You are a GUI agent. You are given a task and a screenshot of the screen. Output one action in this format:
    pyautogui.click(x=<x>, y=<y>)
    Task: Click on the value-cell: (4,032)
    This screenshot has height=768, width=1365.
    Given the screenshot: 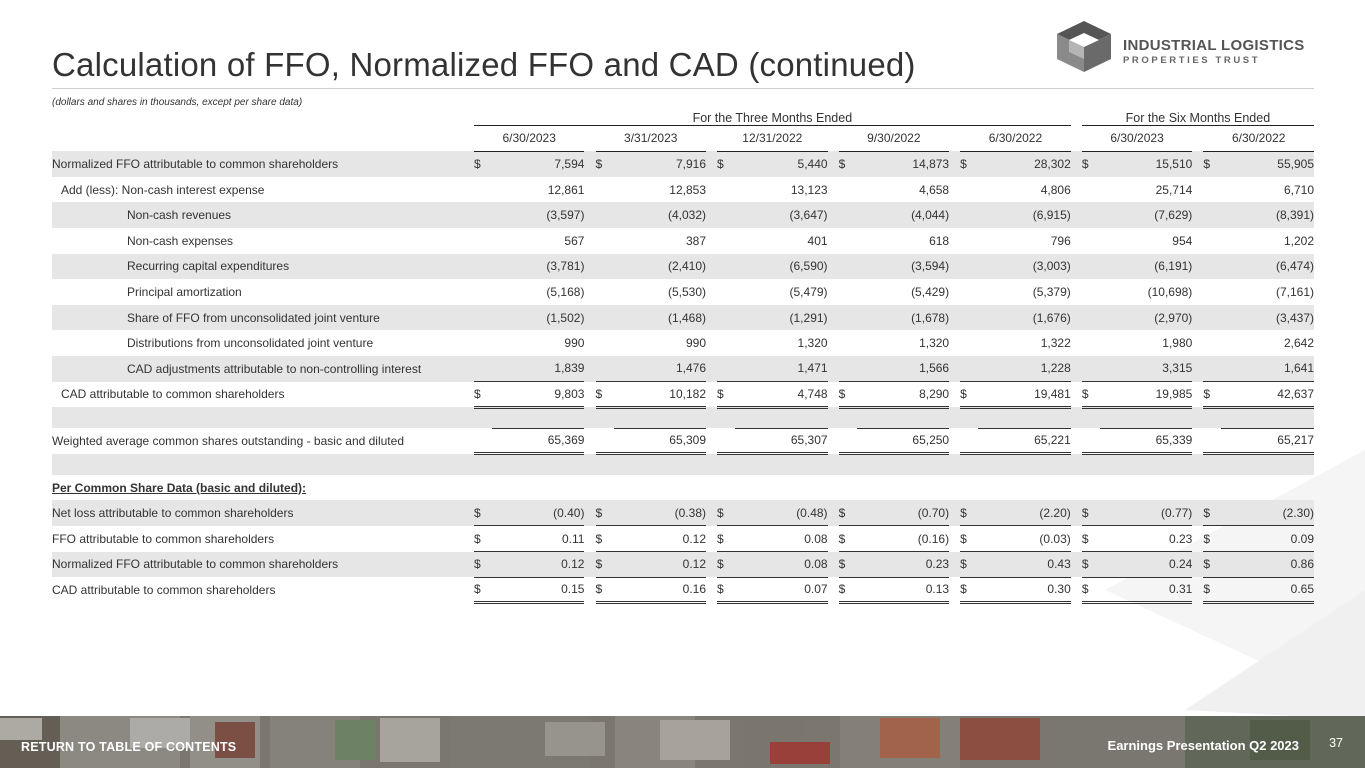 What is the action you would take?
    pyautogui.click(x=659, y=215)
    